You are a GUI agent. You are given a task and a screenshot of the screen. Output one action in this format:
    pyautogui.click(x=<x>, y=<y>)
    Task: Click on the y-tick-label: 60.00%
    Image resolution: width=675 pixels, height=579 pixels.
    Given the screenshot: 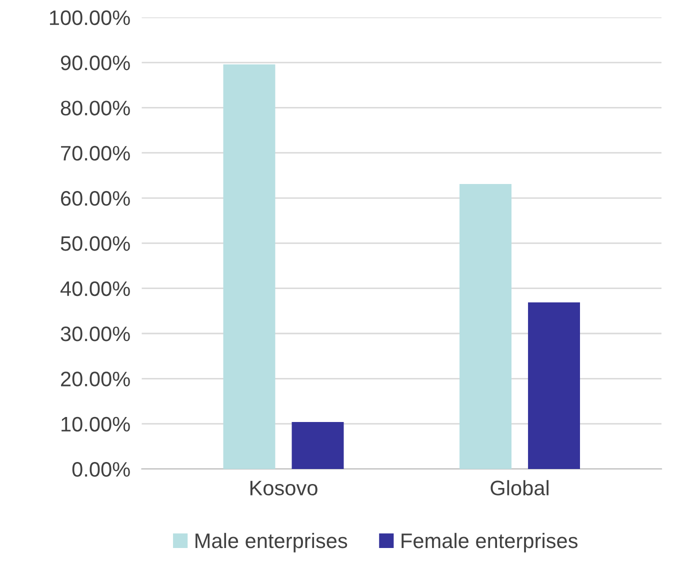 What is the action you would take?
    pyautogui.click(x=95, y=198)
    